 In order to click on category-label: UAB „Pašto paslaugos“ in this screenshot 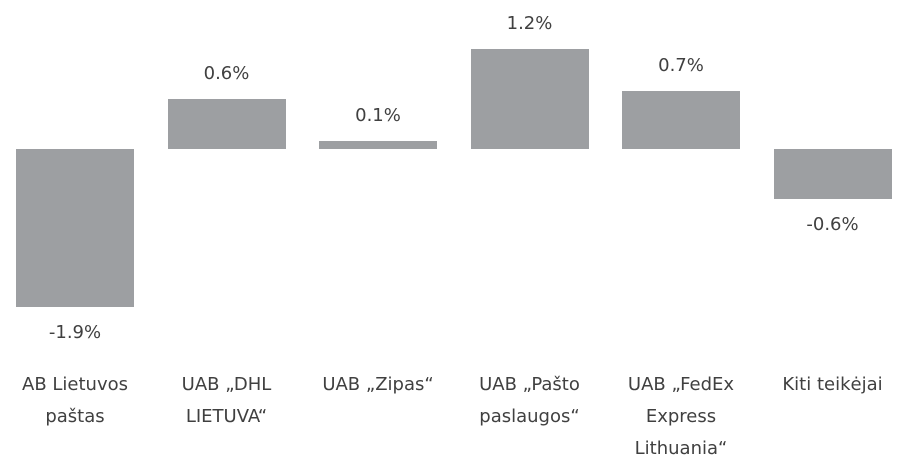, I will do `click(530, 401)`.